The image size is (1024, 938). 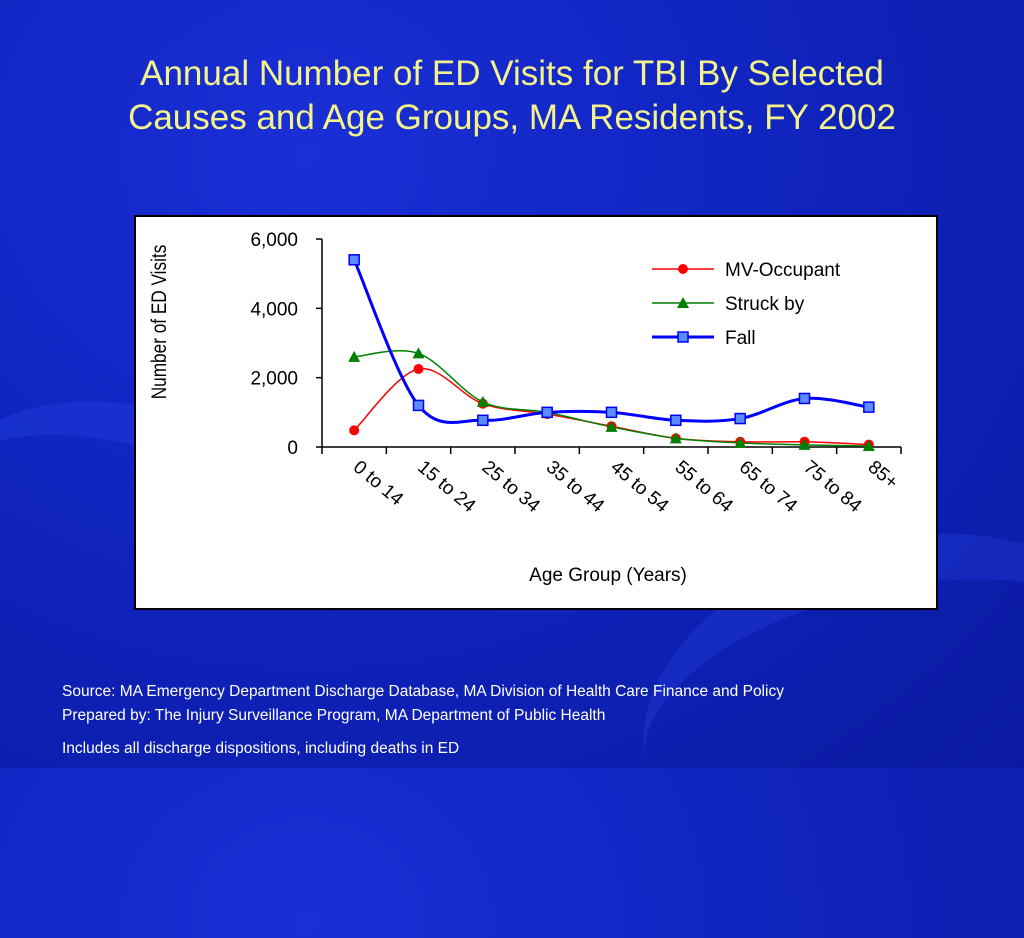 What do you see at coordinates (765, 304) in the screenshot?
I see `legend-label-struck-by: Struck by` at bounding box center [765, 304].